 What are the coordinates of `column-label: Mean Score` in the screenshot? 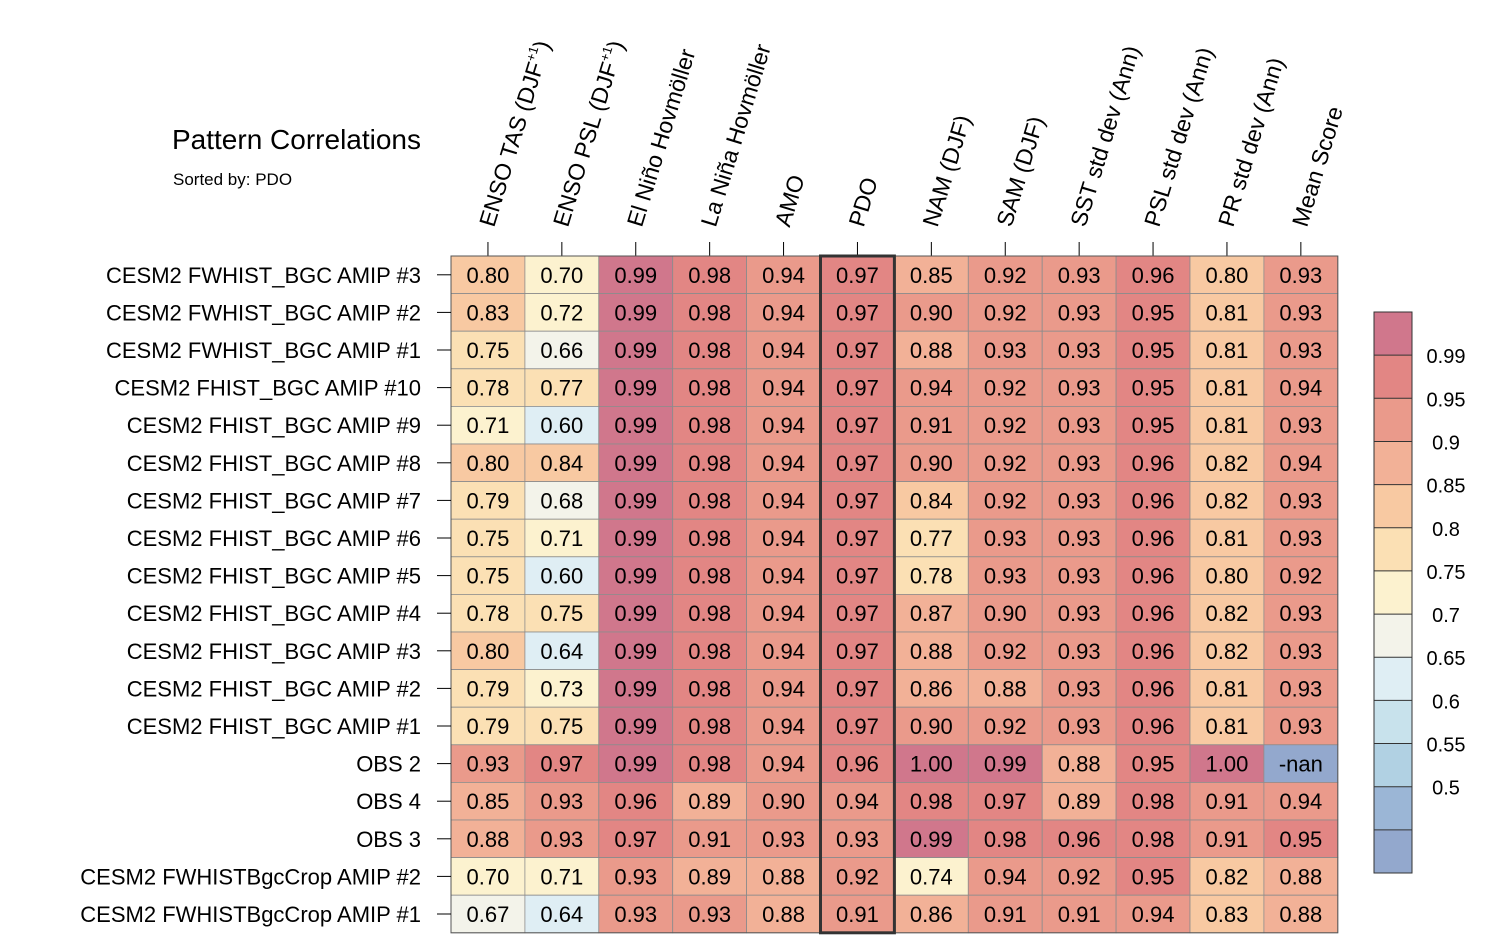 It's located at (1317, 166).